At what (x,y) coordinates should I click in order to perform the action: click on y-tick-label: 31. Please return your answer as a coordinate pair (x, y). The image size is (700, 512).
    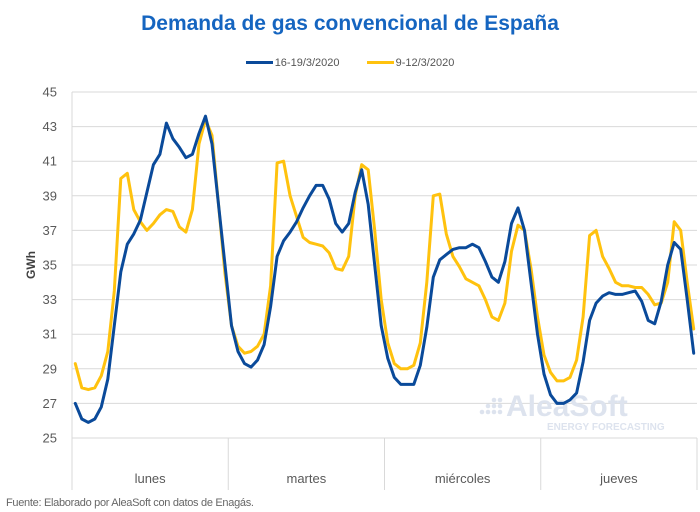
    Looking at the image, I should click on (50, 334).